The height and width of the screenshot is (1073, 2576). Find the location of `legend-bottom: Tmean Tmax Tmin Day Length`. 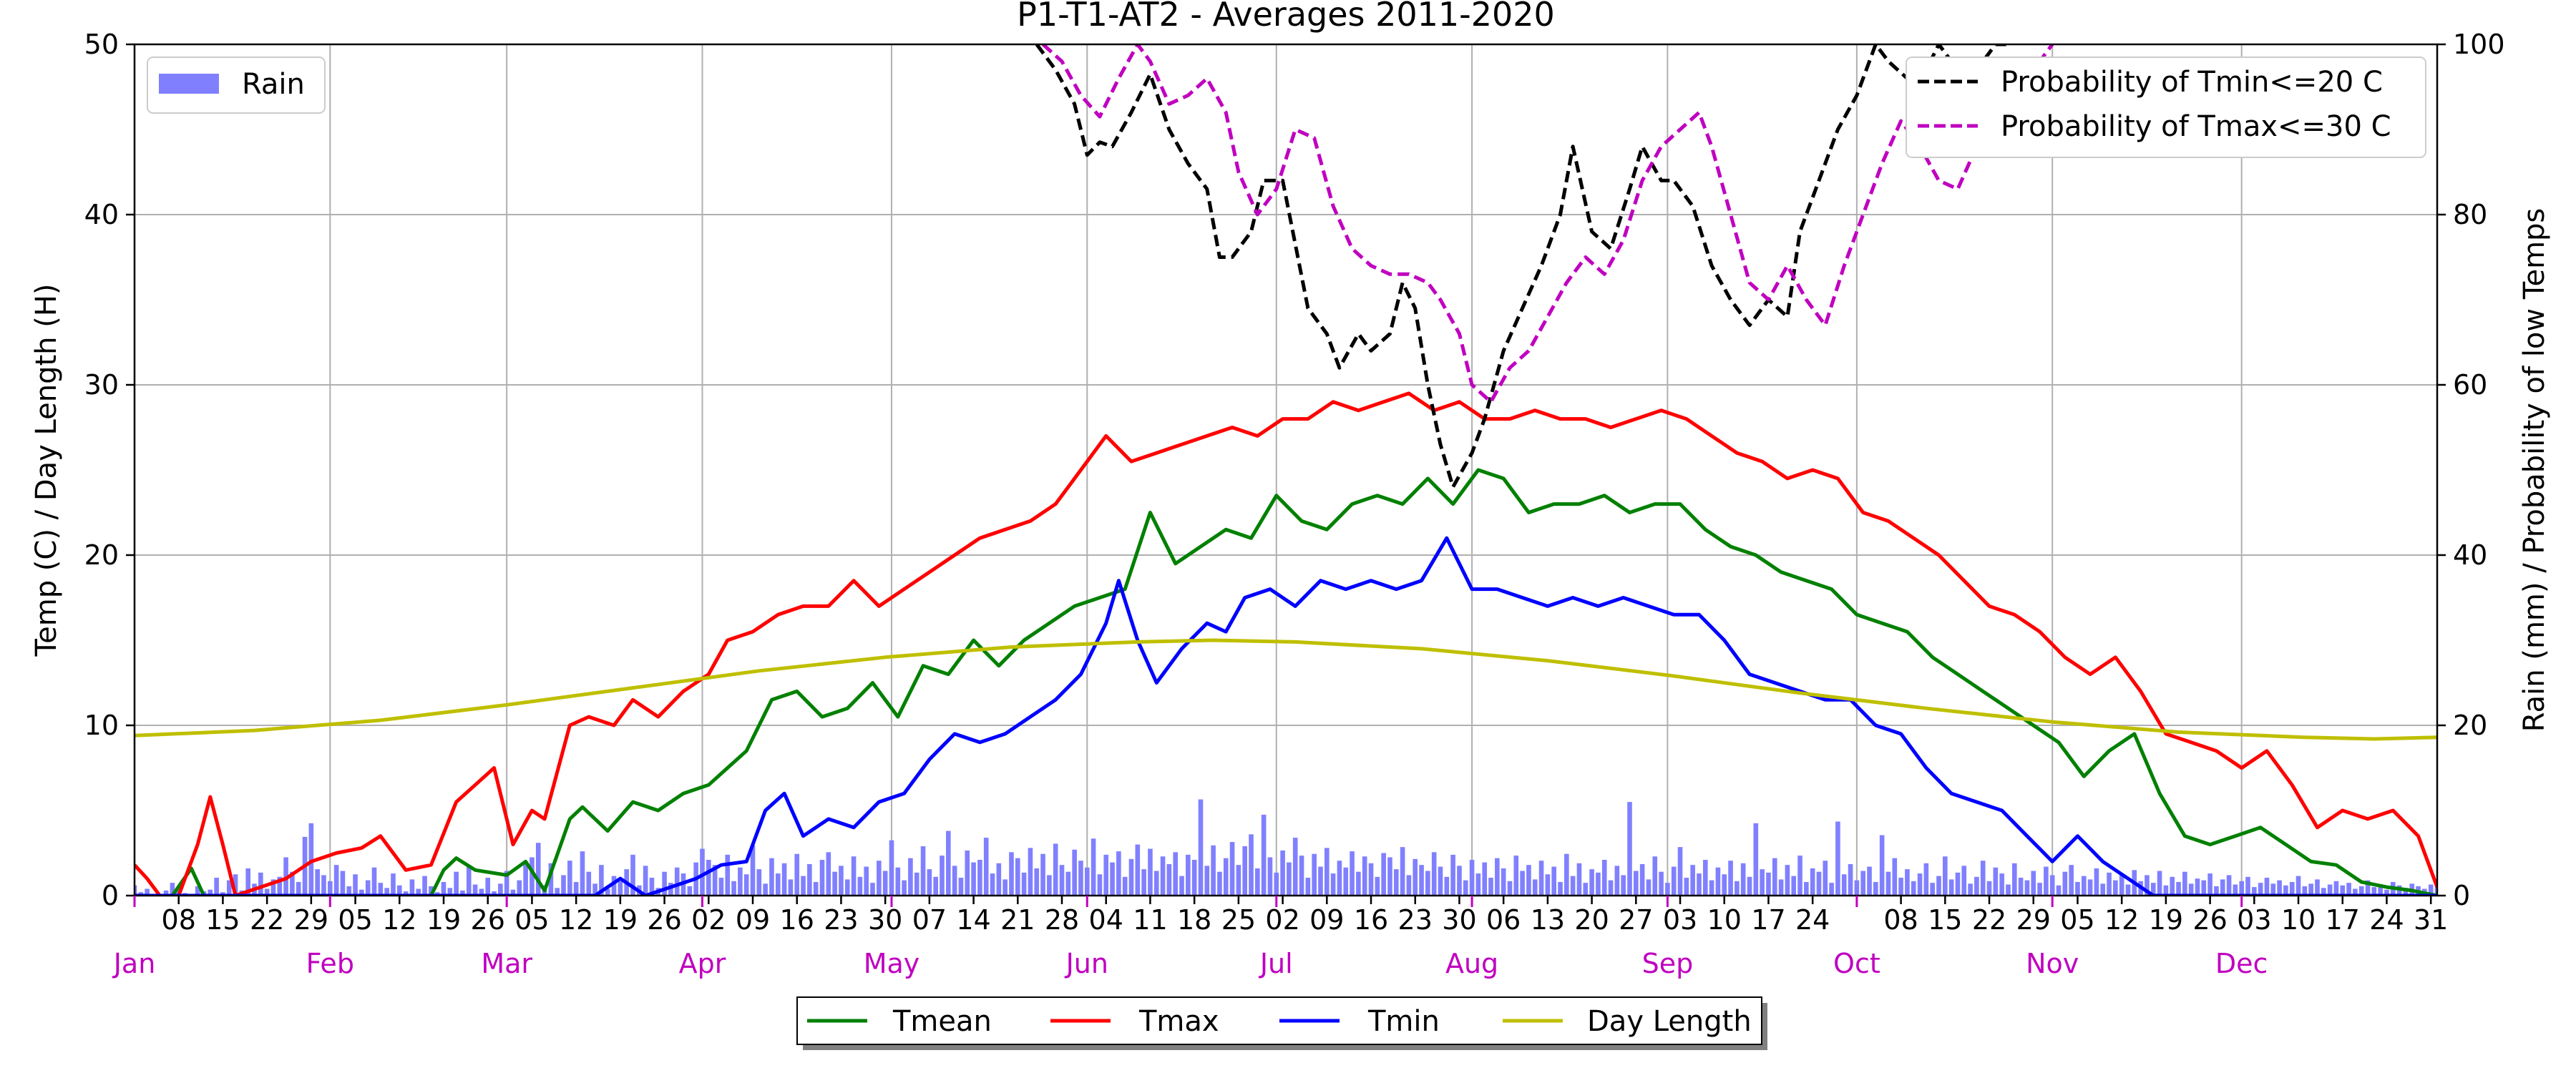

legend-bottom: Tmean Tmax Tmin Day Length is located at coordinates (1281, 1023).